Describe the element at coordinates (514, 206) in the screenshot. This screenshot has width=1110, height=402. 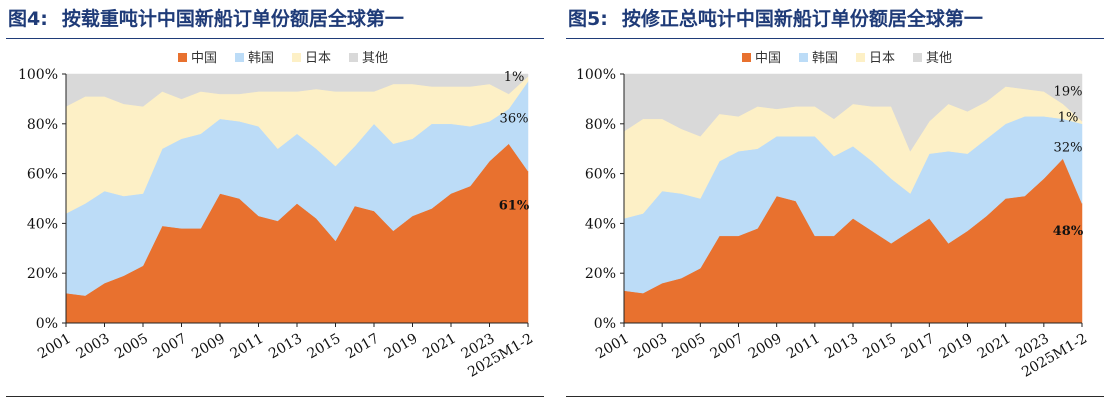
I see `share-annotation: 61%` at that location.